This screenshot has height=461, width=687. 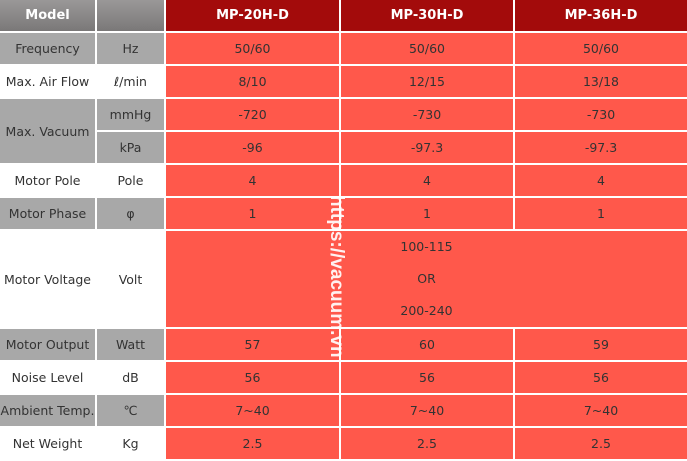 What do you see at coordinates (130, 114) in the screenshot?
I see `row-unit: mmHg` at bounding box center [130, 114].